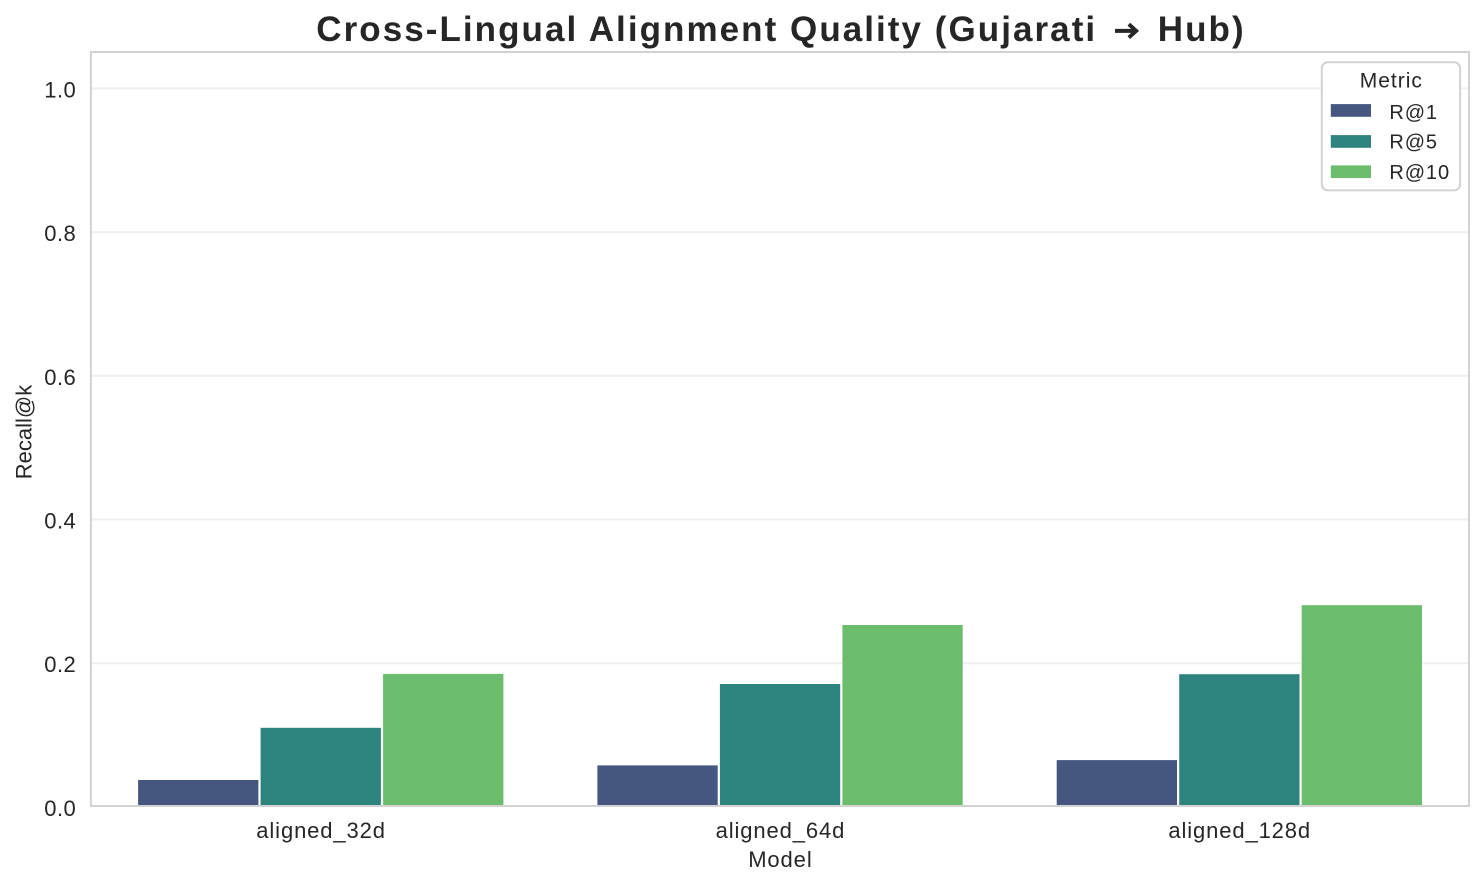 Image resolution: width=1484 pixels, height=885 pixels. I want to click on svg-text: aligned_64d, so click(781, 830).